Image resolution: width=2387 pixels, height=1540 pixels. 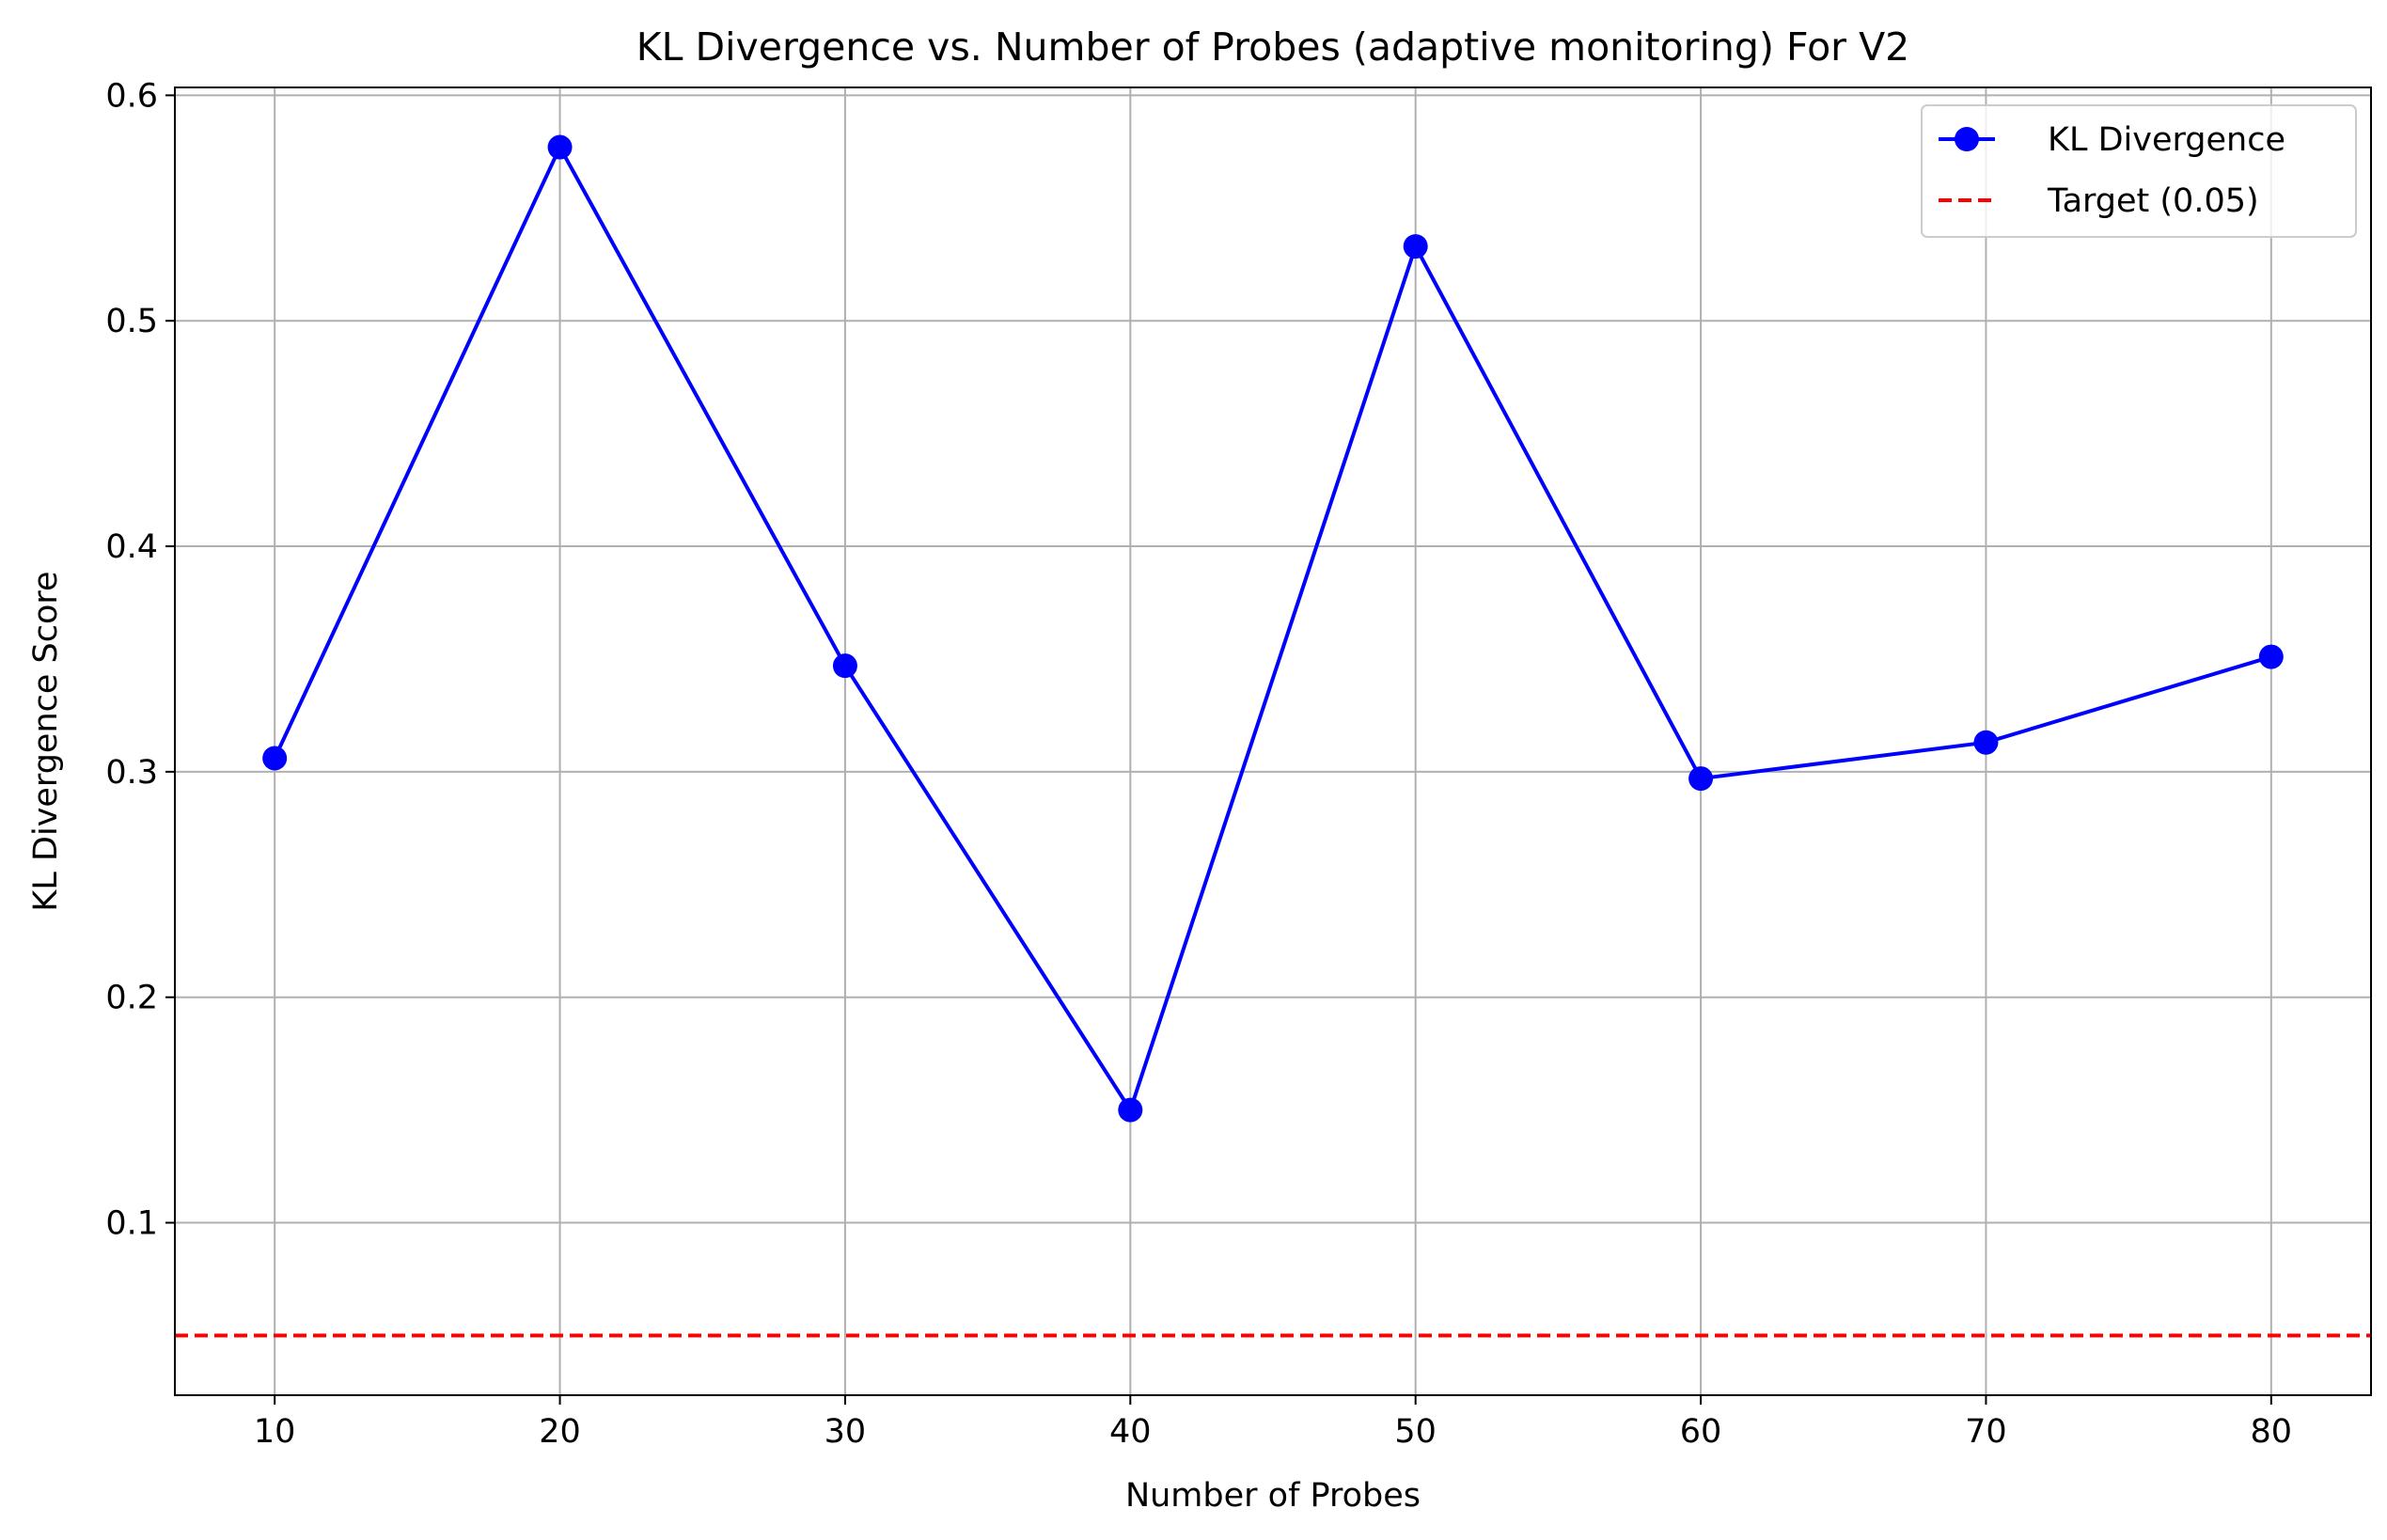 I want to click on legend-marker-kl-divergence, so click(x=1967, y=139).